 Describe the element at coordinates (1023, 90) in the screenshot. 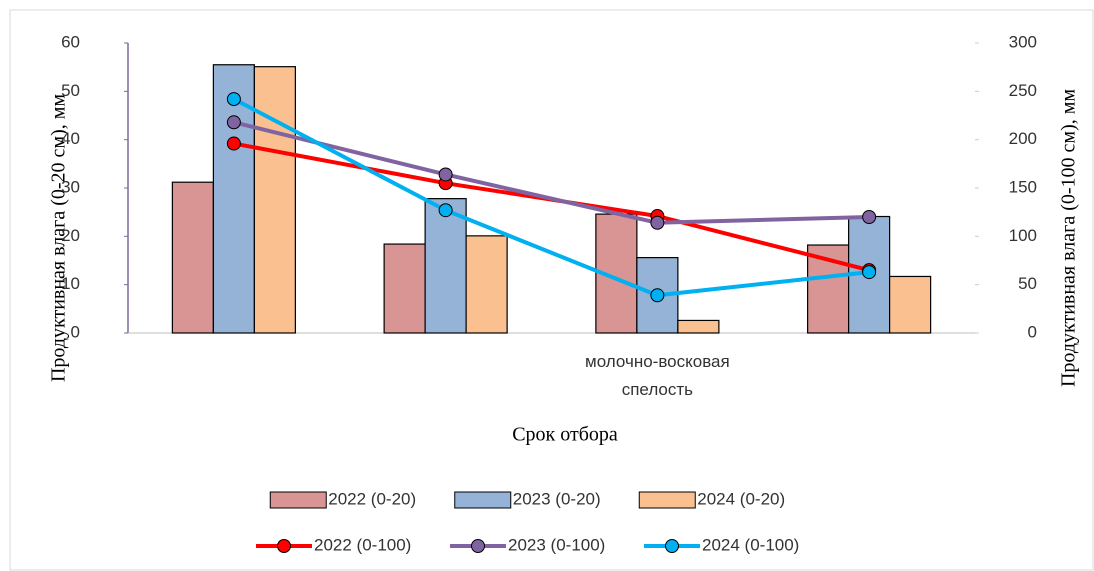

I see `y2-tick-label: 250` at that location.